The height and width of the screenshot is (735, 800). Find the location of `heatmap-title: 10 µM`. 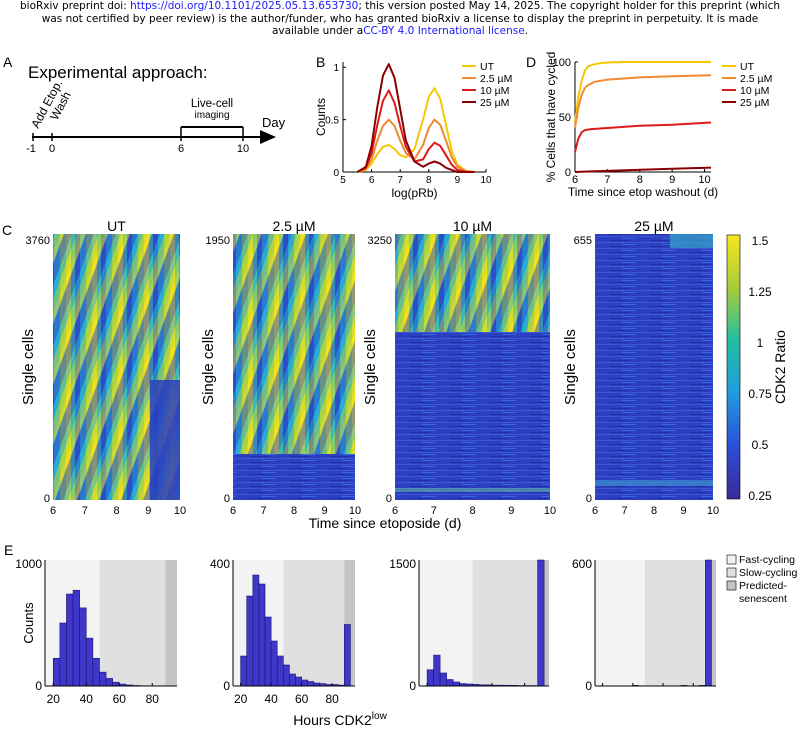

heatmap-title: 10 µM is located at coordinates (472, 226).